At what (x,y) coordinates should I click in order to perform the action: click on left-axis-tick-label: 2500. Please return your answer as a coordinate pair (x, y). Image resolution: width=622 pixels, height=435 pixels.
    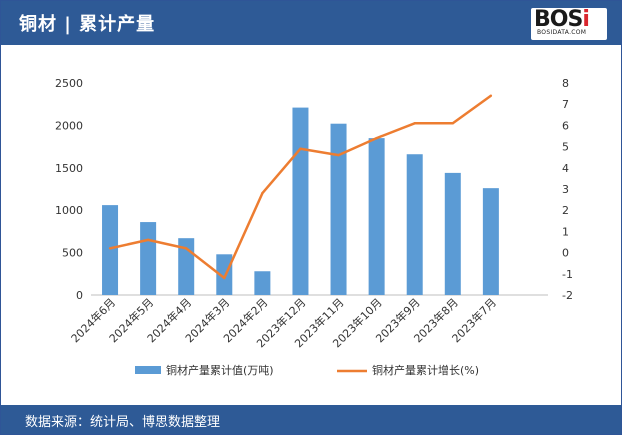
    Looking at the image, I should click on (69, 83).